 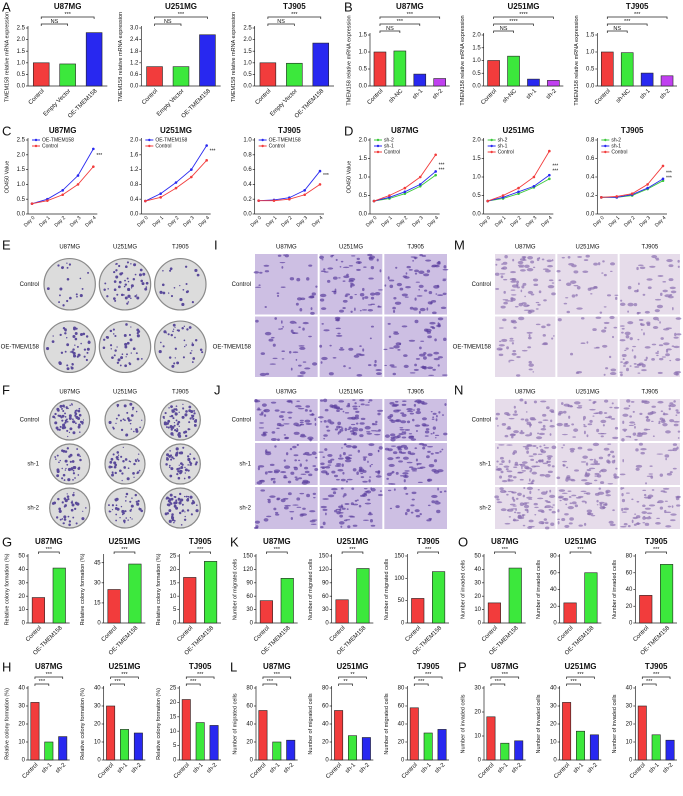 What do you see at coordinates (247, 87) in the screenshot?
I see `y-tick-label: 0.0` at bounding box center [247, 87].